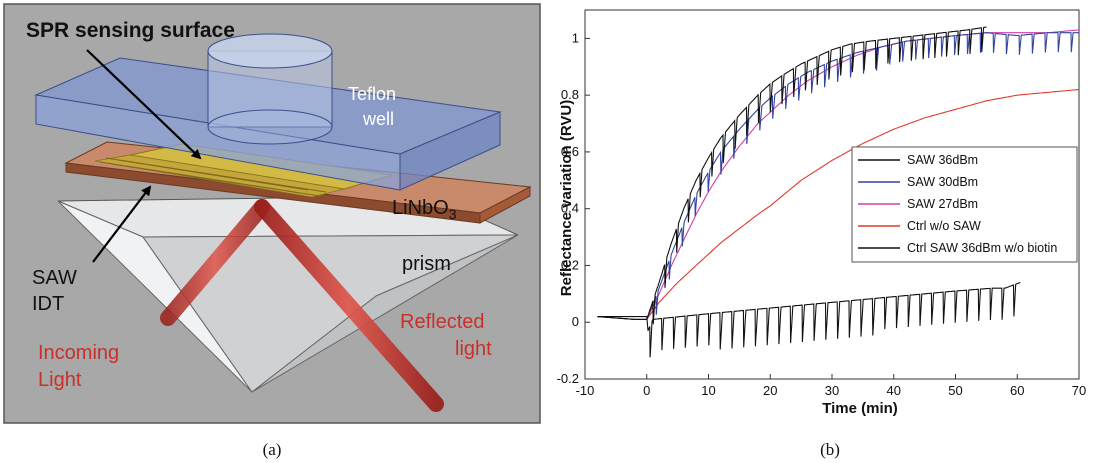 The image size is (1109, 463). I want to click on y-tick-label: 1, so click(575, 37).